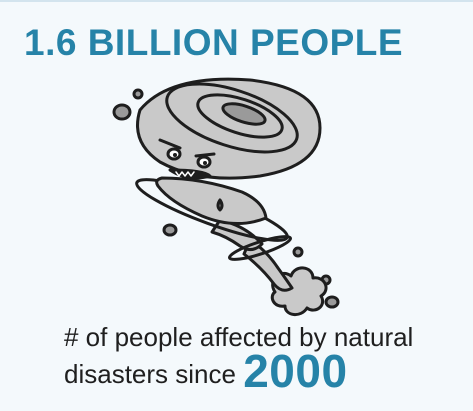 Image resolution: width=473 pixels, height=411 pixels. Describe the element at coordinates (295, 371) in the screenshot. I see `year-highlight: 2000` at that location.